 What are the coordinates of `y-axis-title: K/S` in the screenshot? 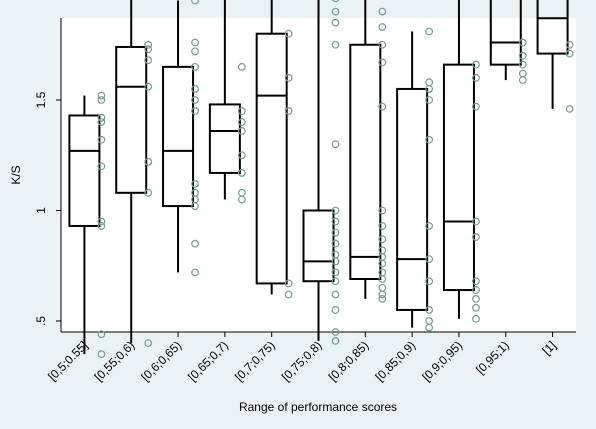 It's located at (16, 174).